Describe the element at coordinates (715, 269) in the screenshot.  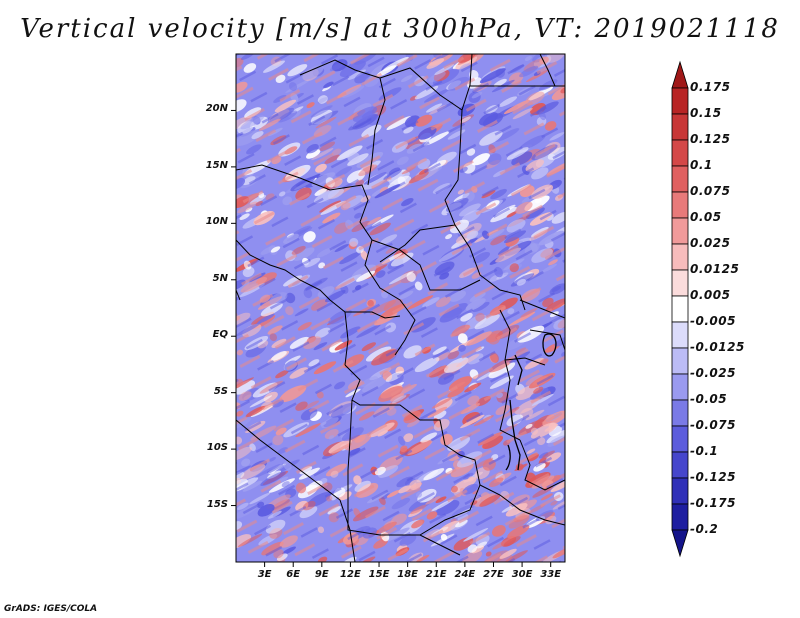
I see `colorbar-label: 0.0125` at that location.